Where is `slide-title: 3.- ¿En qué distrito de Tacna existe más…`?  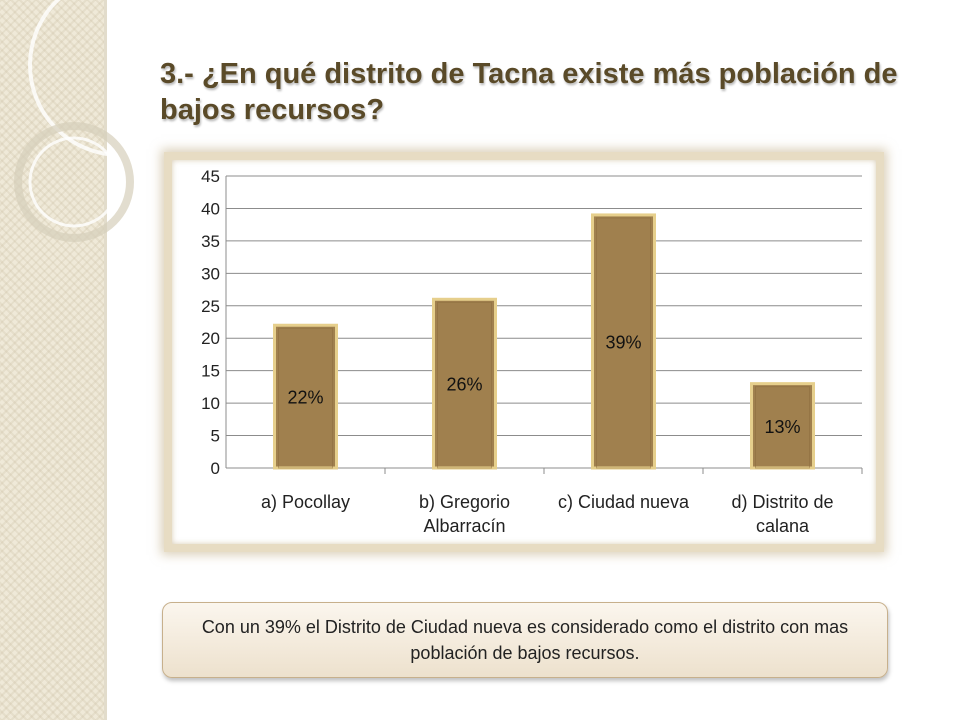 slide-title: 3.- ¿En qué distrito de Tacna existe más… is located at coordinates (529, 92).